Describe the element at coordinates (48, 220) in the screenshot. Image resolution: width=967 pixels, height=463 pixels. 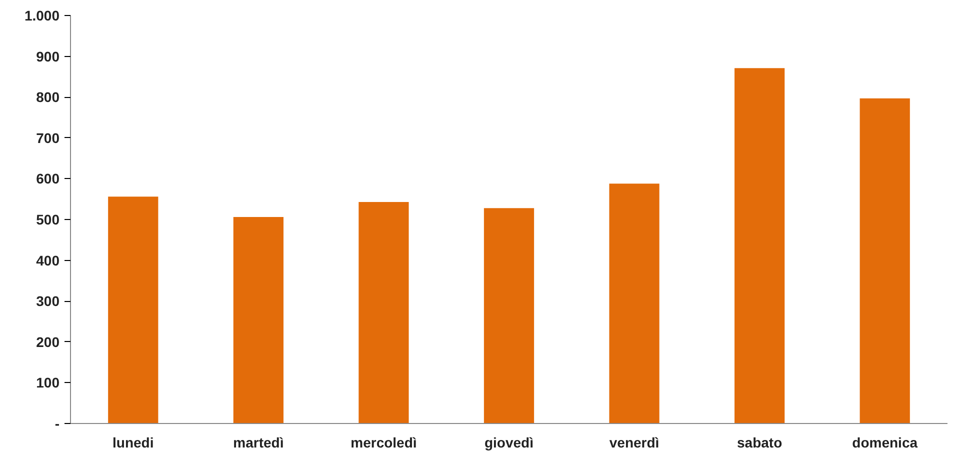
I see `y-tick-label: 500` at that location.